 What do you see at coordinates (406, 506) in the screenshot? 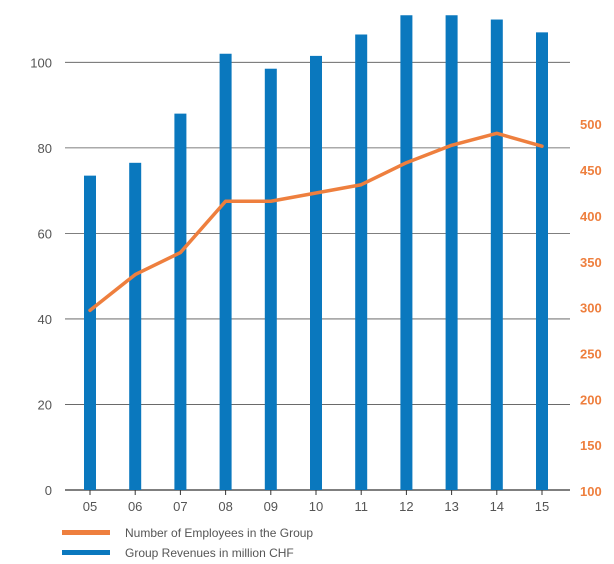
I see `x-tick-label: 12` at bounding box center [406, 506].